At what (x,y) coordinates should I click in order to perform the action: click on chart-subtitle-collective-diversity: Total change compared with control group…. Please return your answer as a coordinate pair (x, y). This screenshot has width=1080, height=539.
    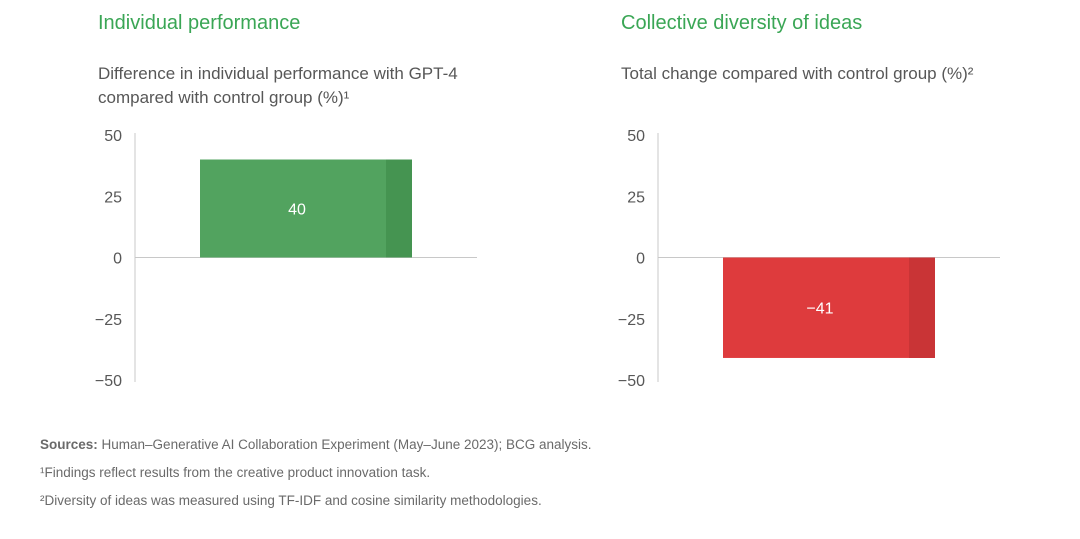
    Looking at the image, I should click on (797, 74).